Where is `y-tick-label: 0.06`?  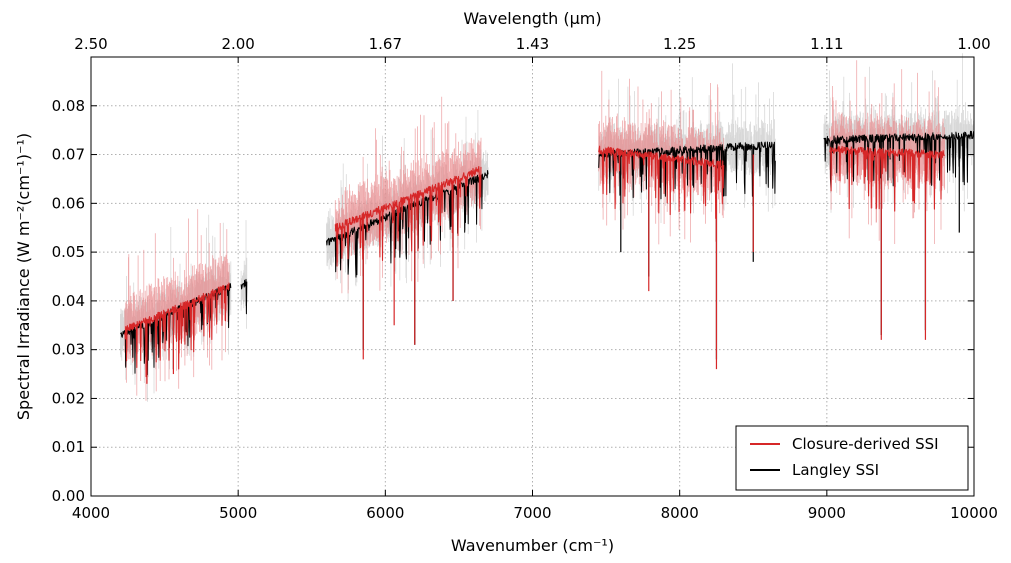 y-tick-label: 0.06 is located at coordinates (68, 203).